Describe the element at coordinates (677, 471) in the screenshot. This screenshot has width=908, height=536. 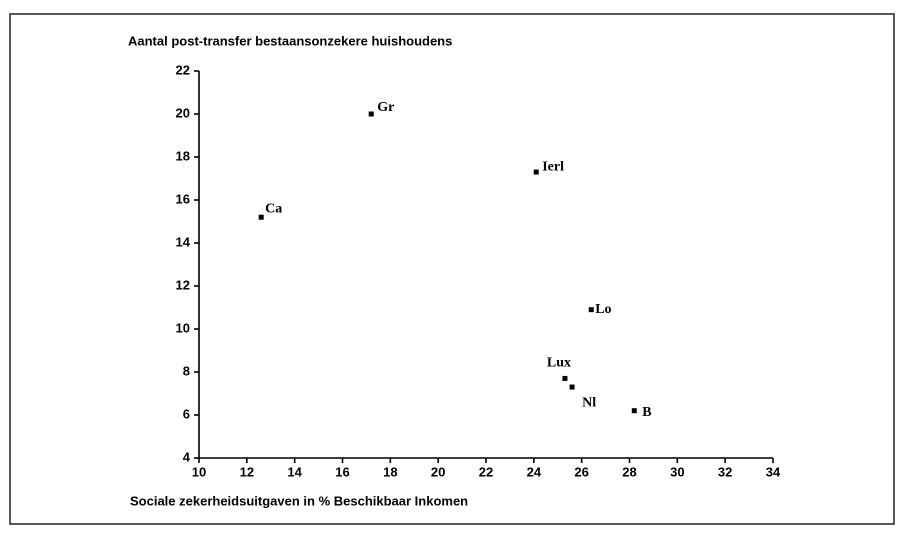
I see `x-tick-label: 30` at that location.